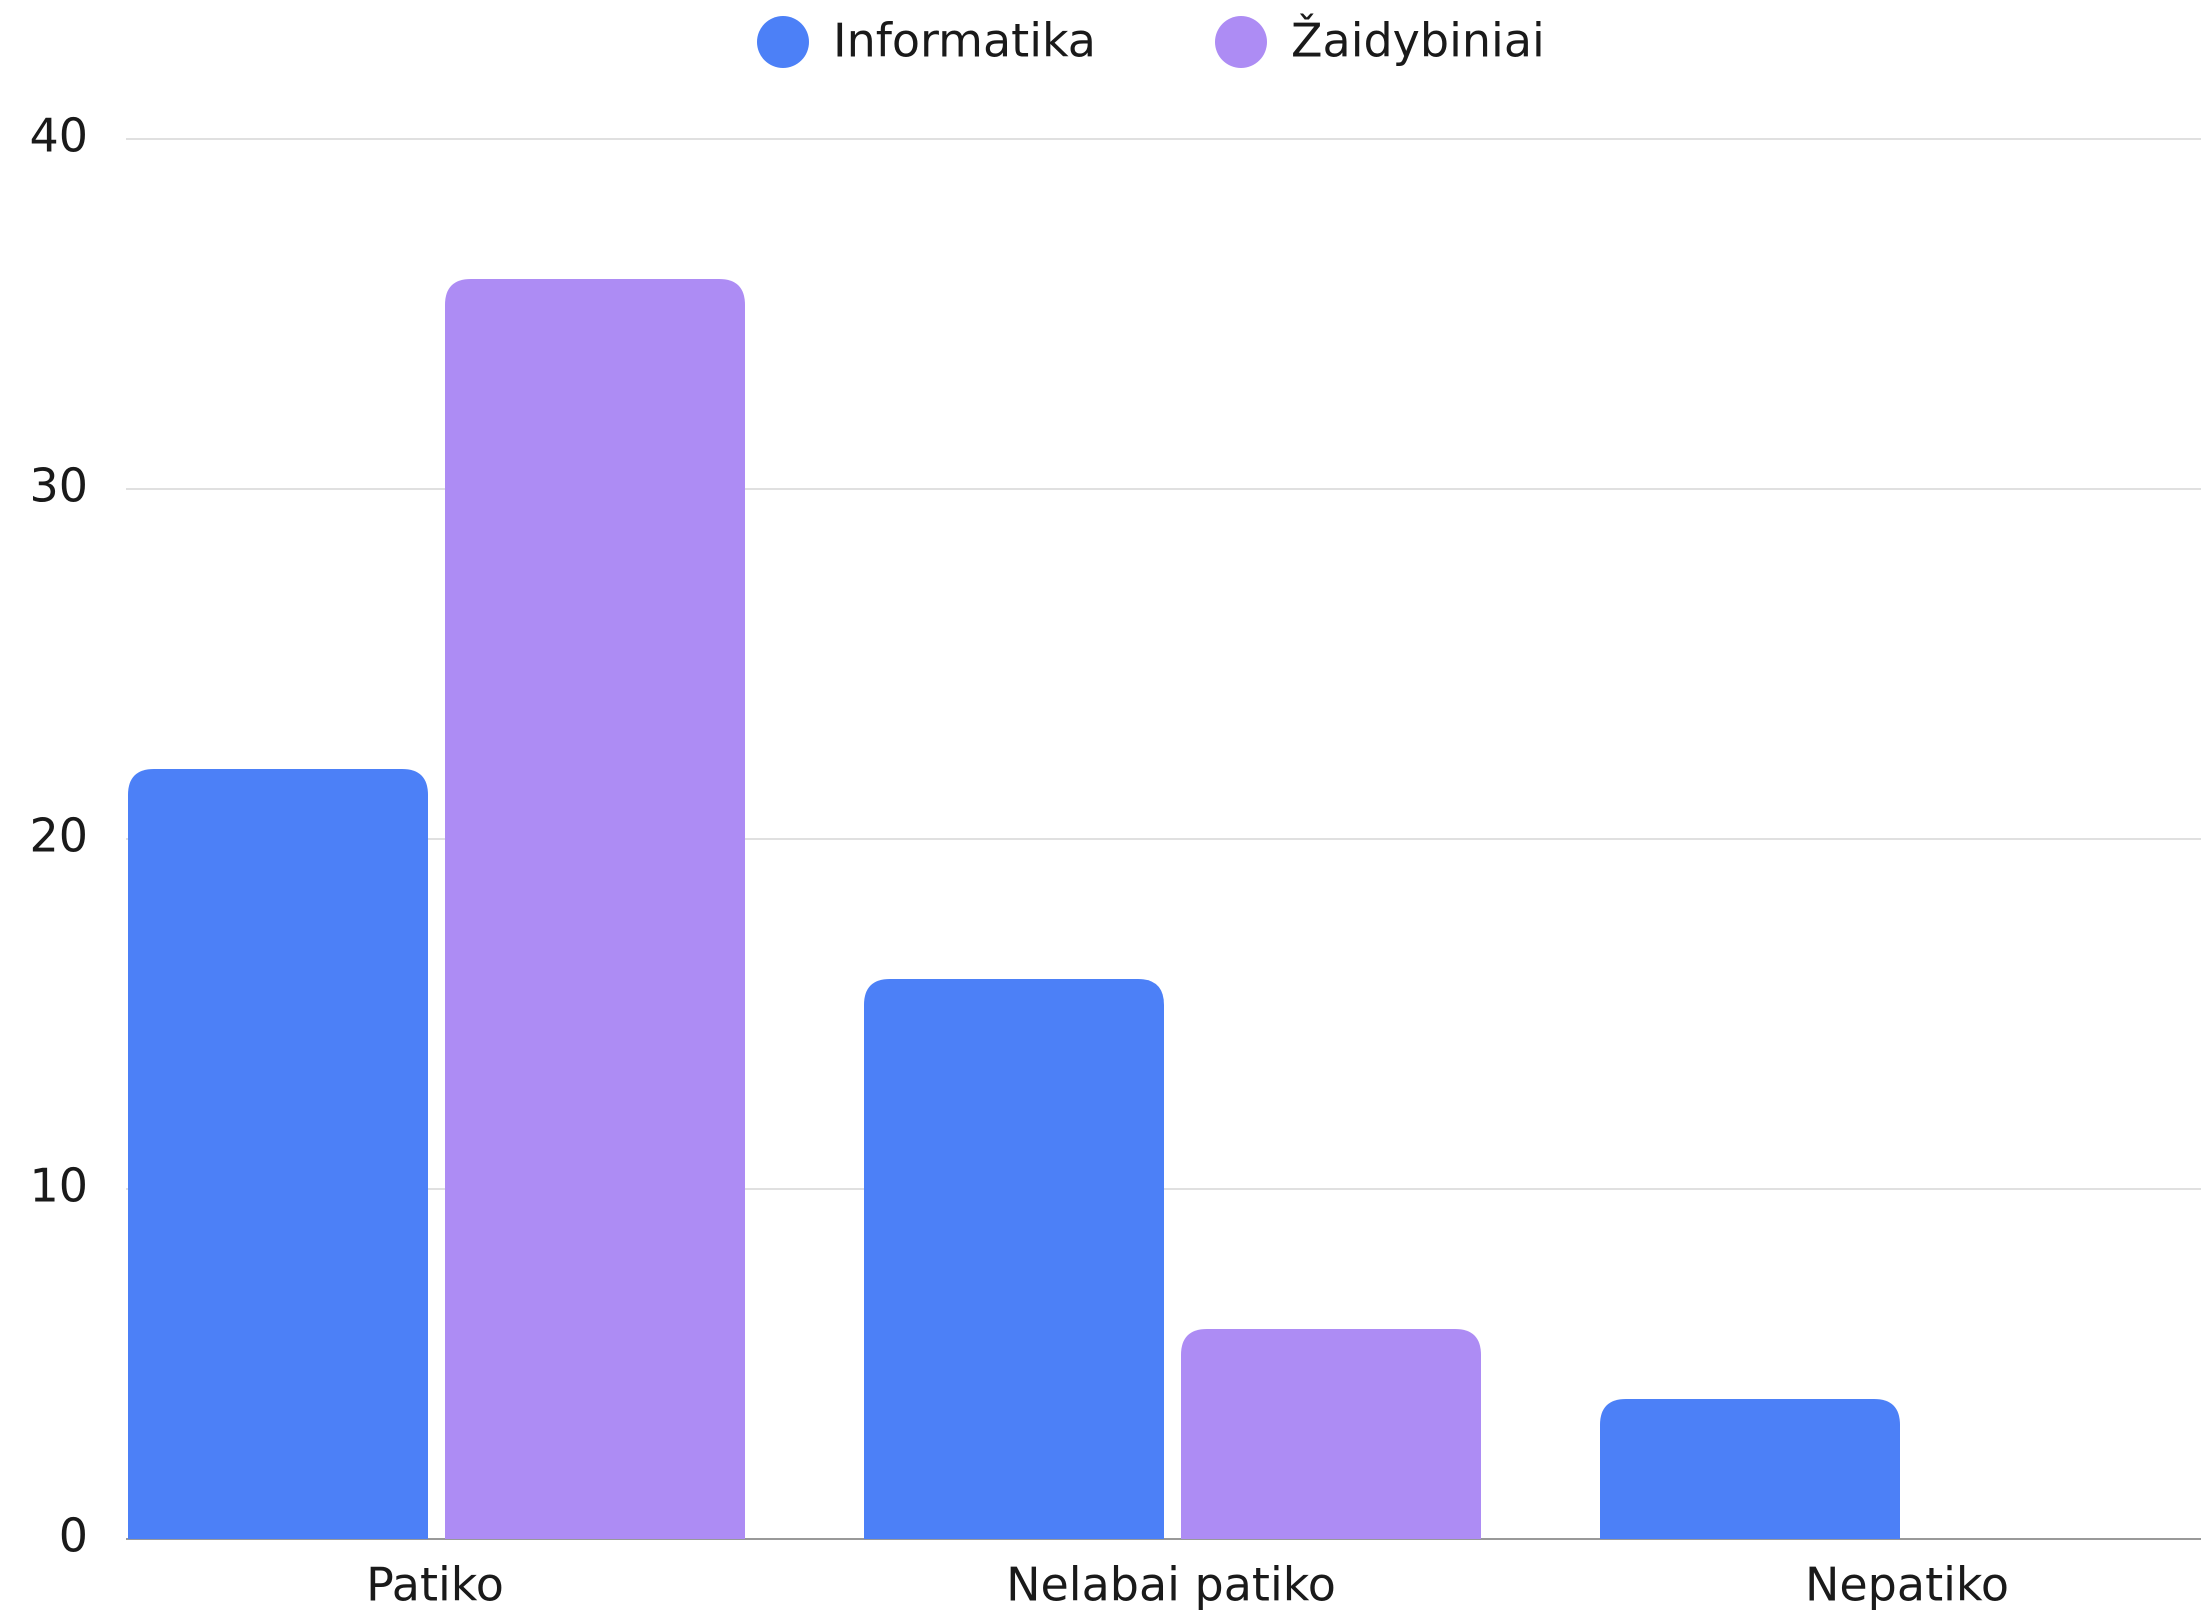  Describe the element at coordinates (58, 486) in the screenshot. I see `y-tick-label: 30` at that location.